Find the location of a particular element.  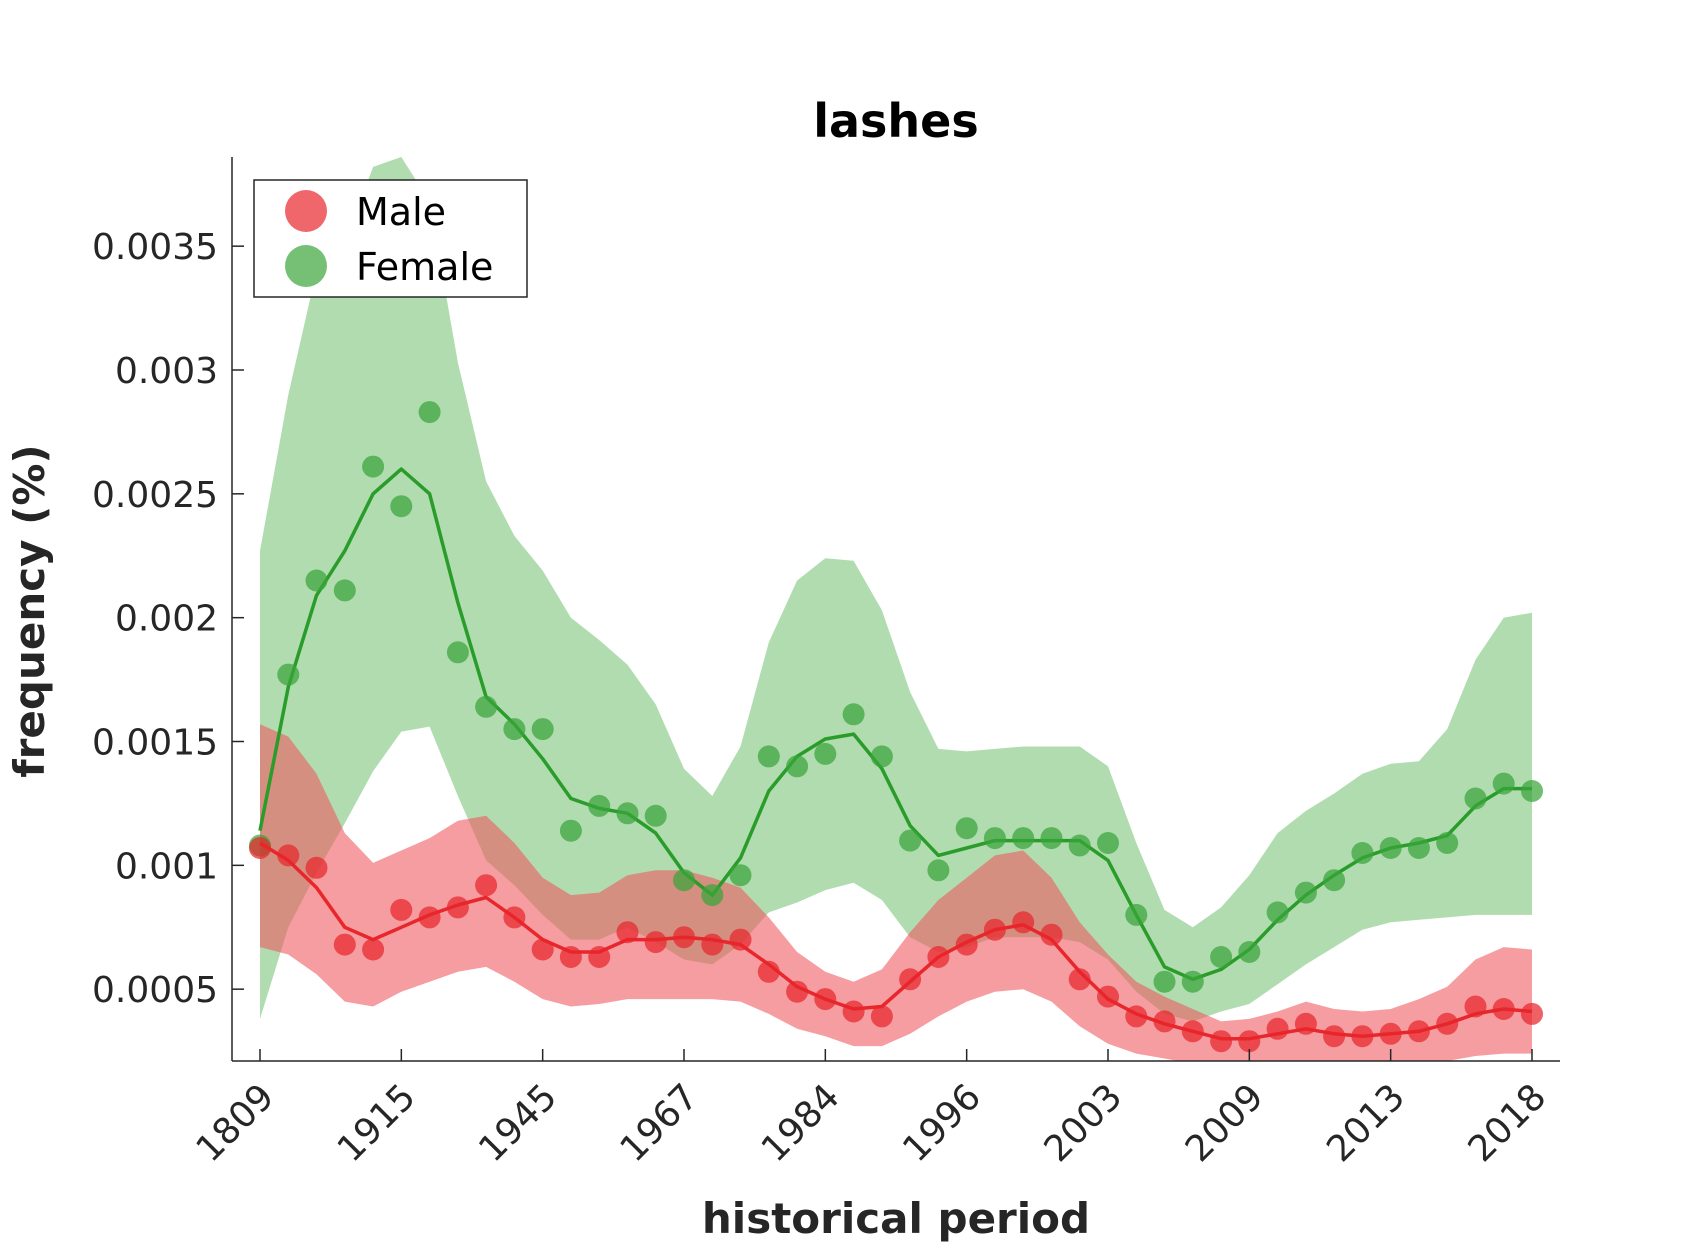

x-tick-label: 1996 is located at coordinates (942, 1123).